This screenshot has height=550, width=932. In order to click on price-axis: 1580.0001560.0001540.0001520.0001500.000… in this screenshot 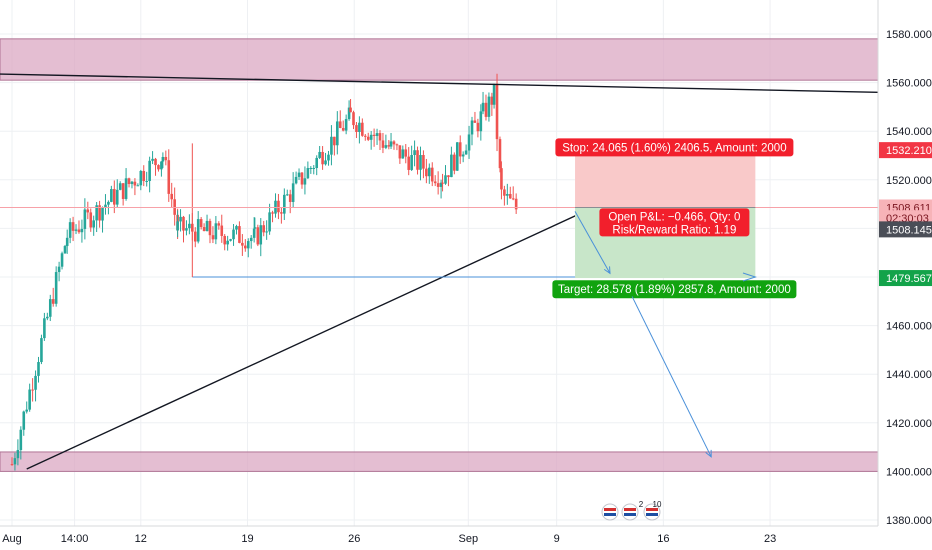, I will do `click(904, 275)`.